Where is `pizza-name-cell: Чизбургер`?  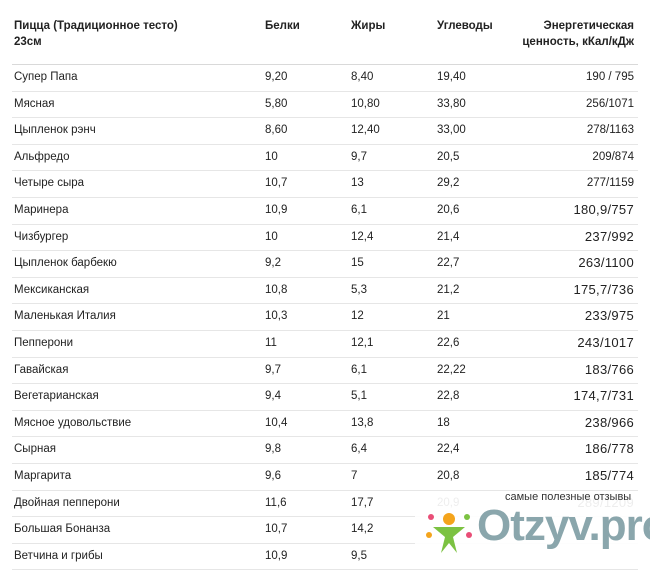
pizza-name-cell: Чизбургер is located at coordinates (41, 236).